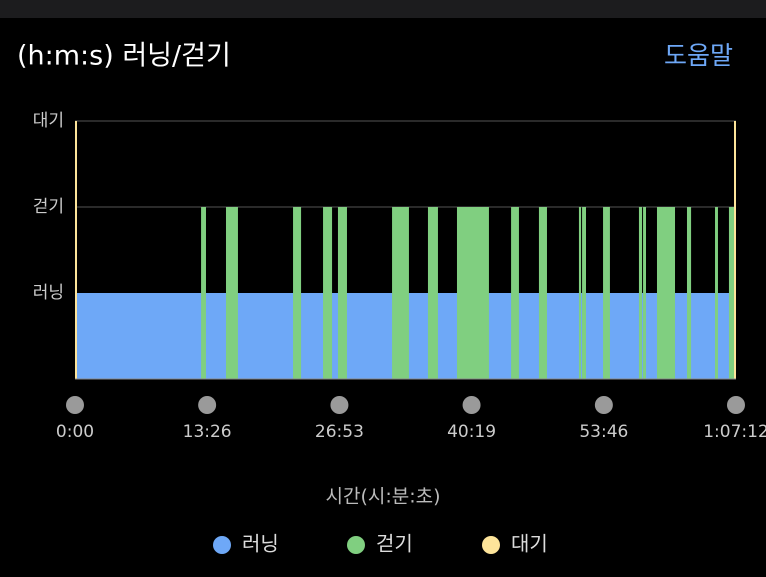  I want to click on legend-label: 걷기, so click(394, 544).